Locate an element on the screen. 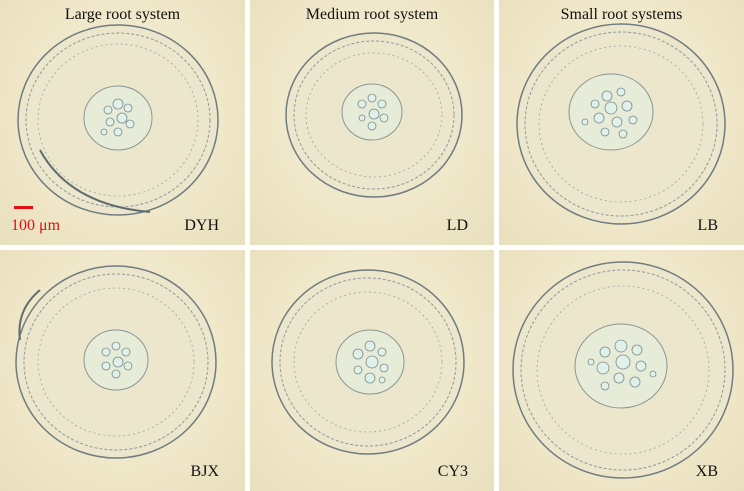  panel-label-ld: LD is located at coordinates (457, 225).